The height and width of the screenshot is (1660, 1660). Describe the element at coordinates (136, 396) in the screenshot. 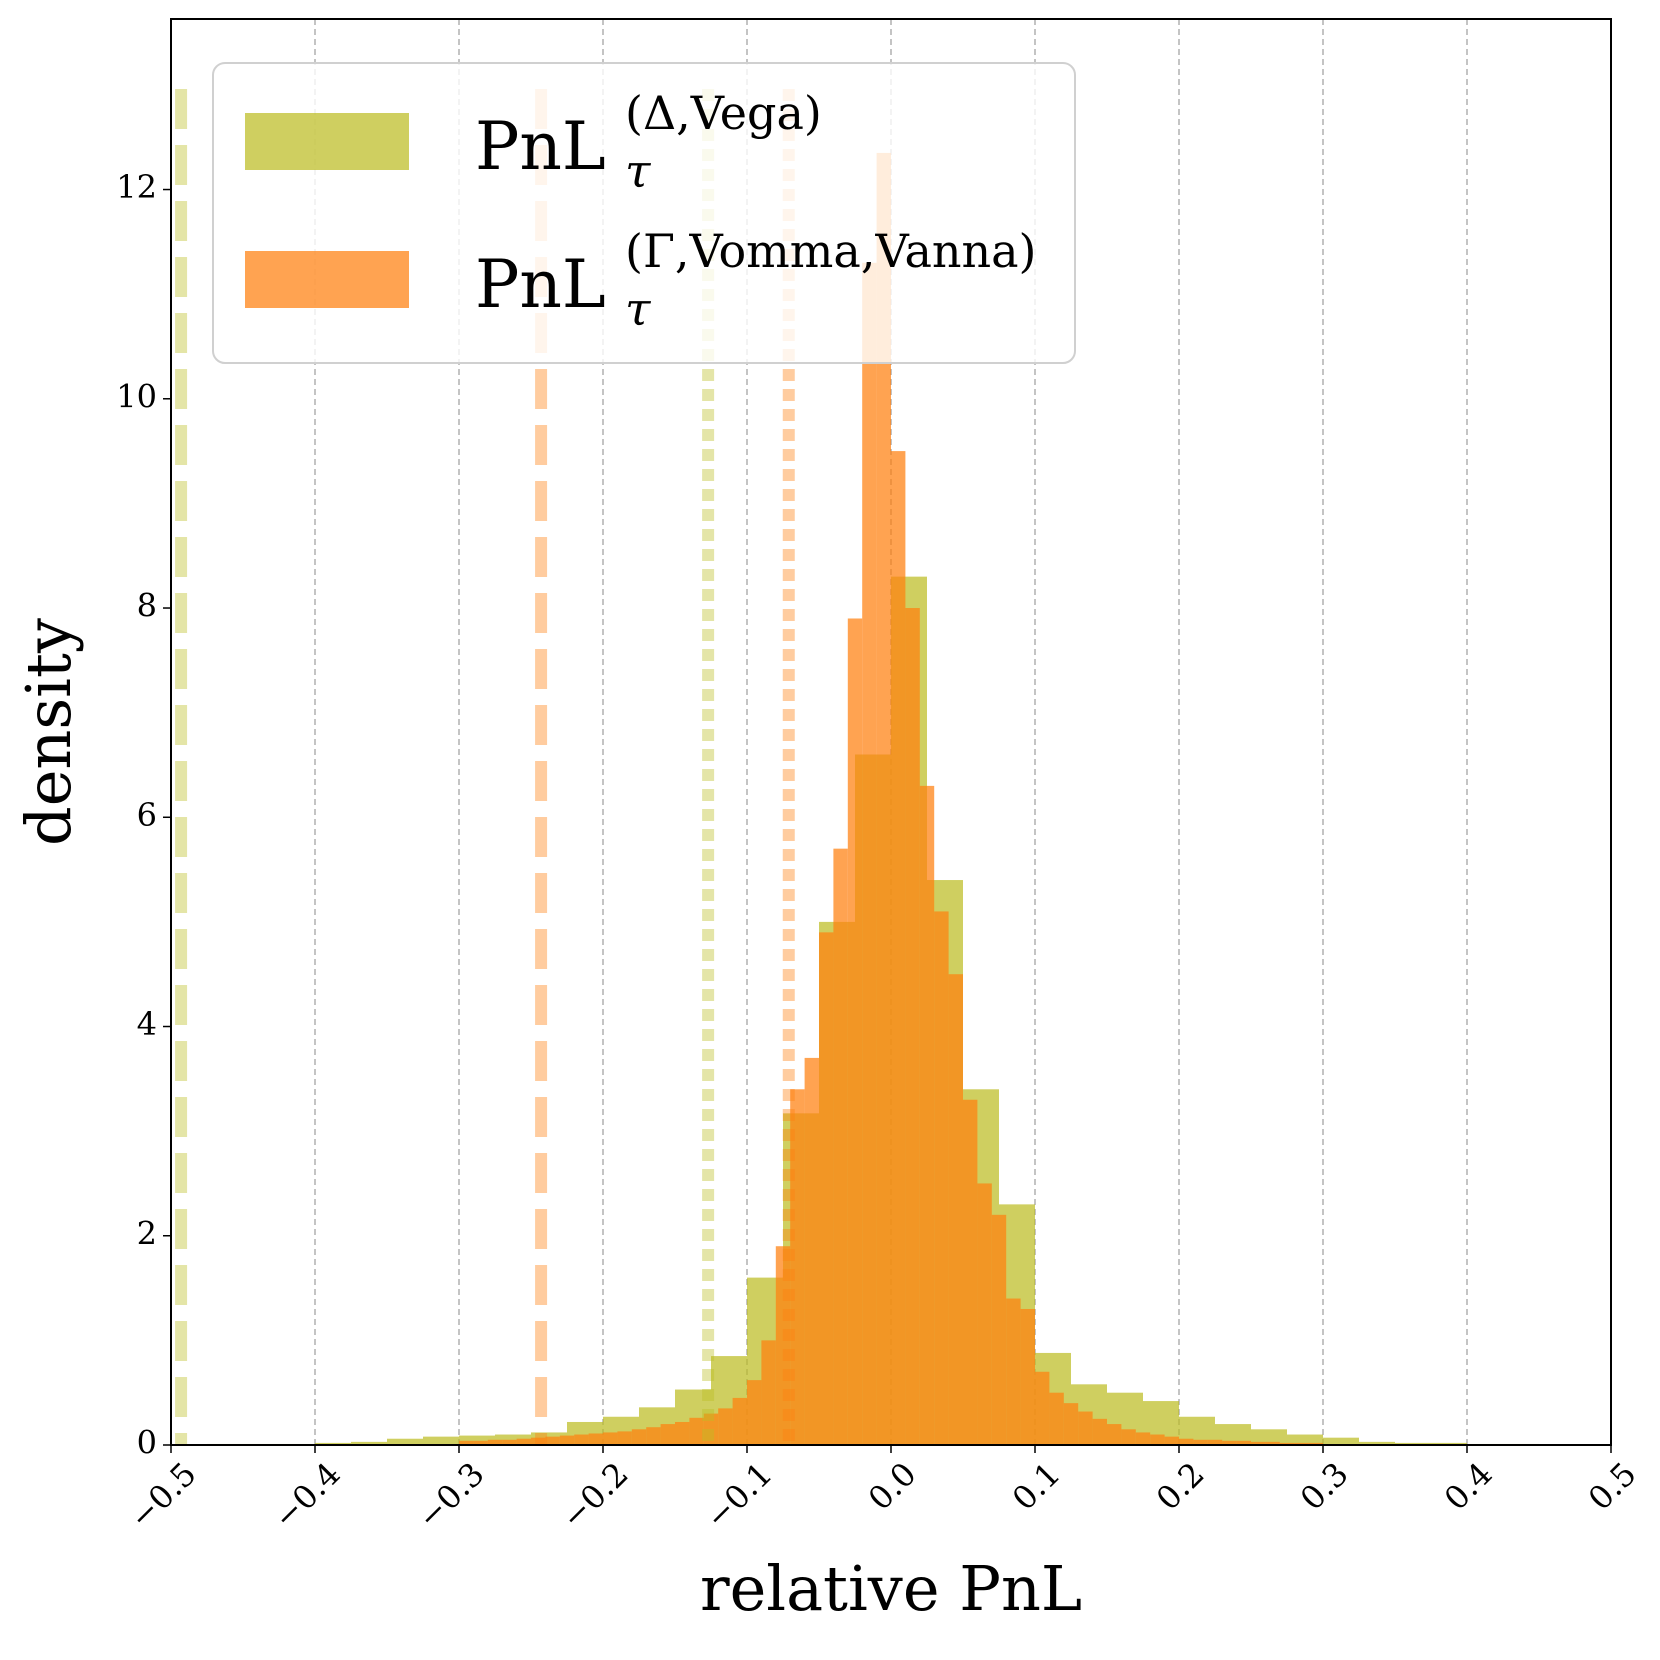

I see `y-tick-label: 10` at that location.